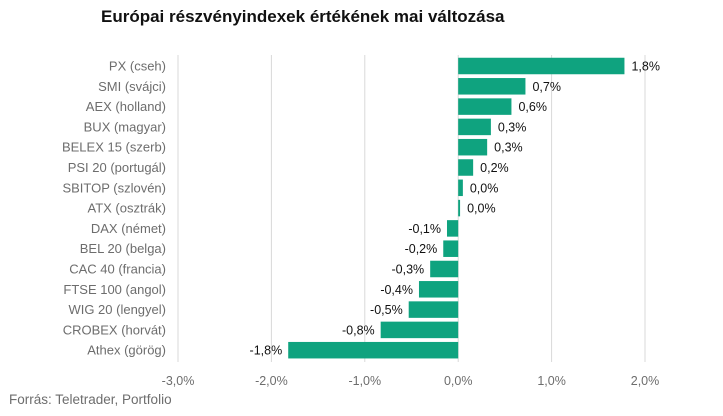 Image resolution: width=723 pixels, height=416 pixels. I want to click on category-label: CAC 40 (francia), so click(117, 269).